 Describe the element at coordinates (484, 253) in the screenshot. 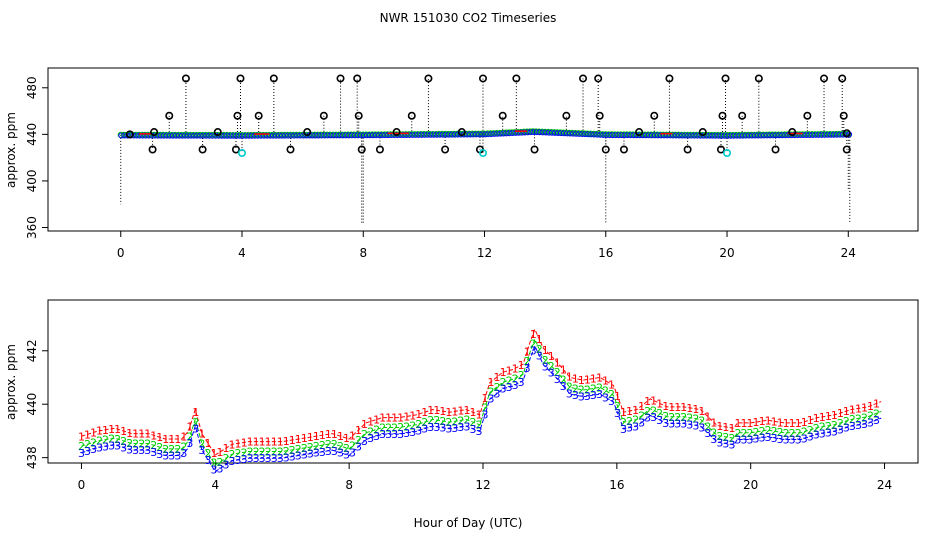

I see `top-x-tick-label: 12` at that location.